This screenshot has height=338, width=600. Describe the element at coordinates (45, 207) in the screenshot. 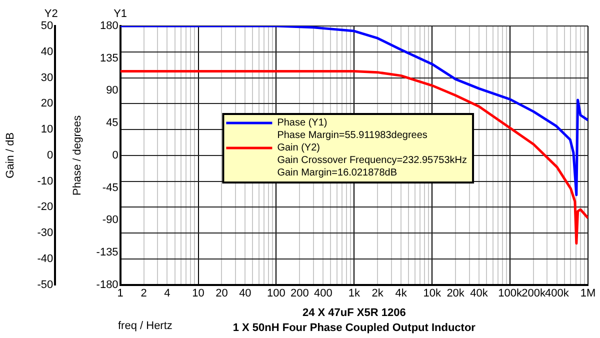

I see `y2-tick-label: -20` at that location.